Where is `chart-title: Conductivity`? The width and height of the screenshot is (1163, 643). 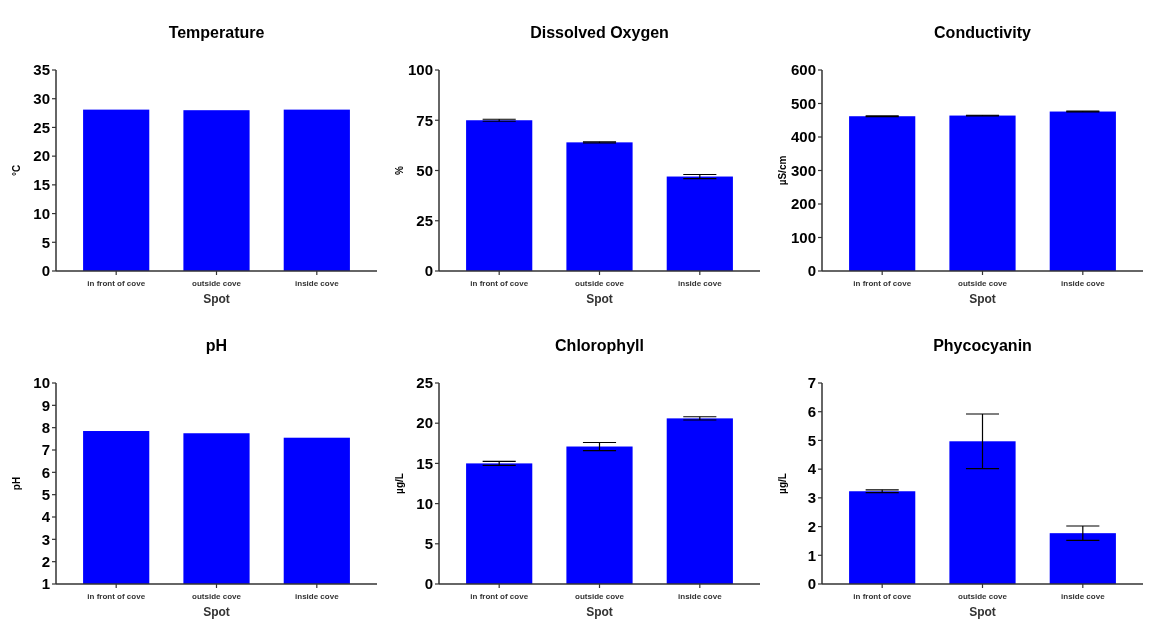
chart-title: Conductivity is located at coordinates (983, 32).